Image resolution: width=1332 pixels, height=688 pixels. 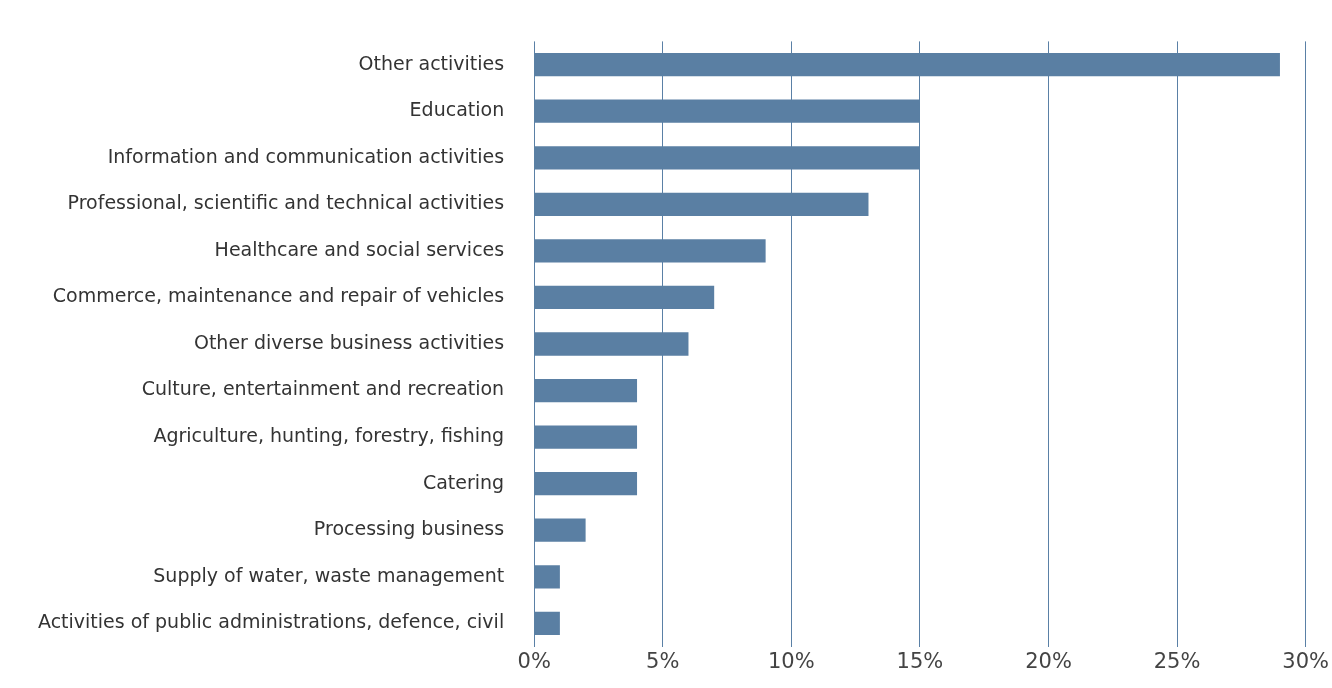 What do you see at coordinates (1177, 660) in the screenshot?
I see `x-tick-label: 25%` at bounding box center [1177, 660].